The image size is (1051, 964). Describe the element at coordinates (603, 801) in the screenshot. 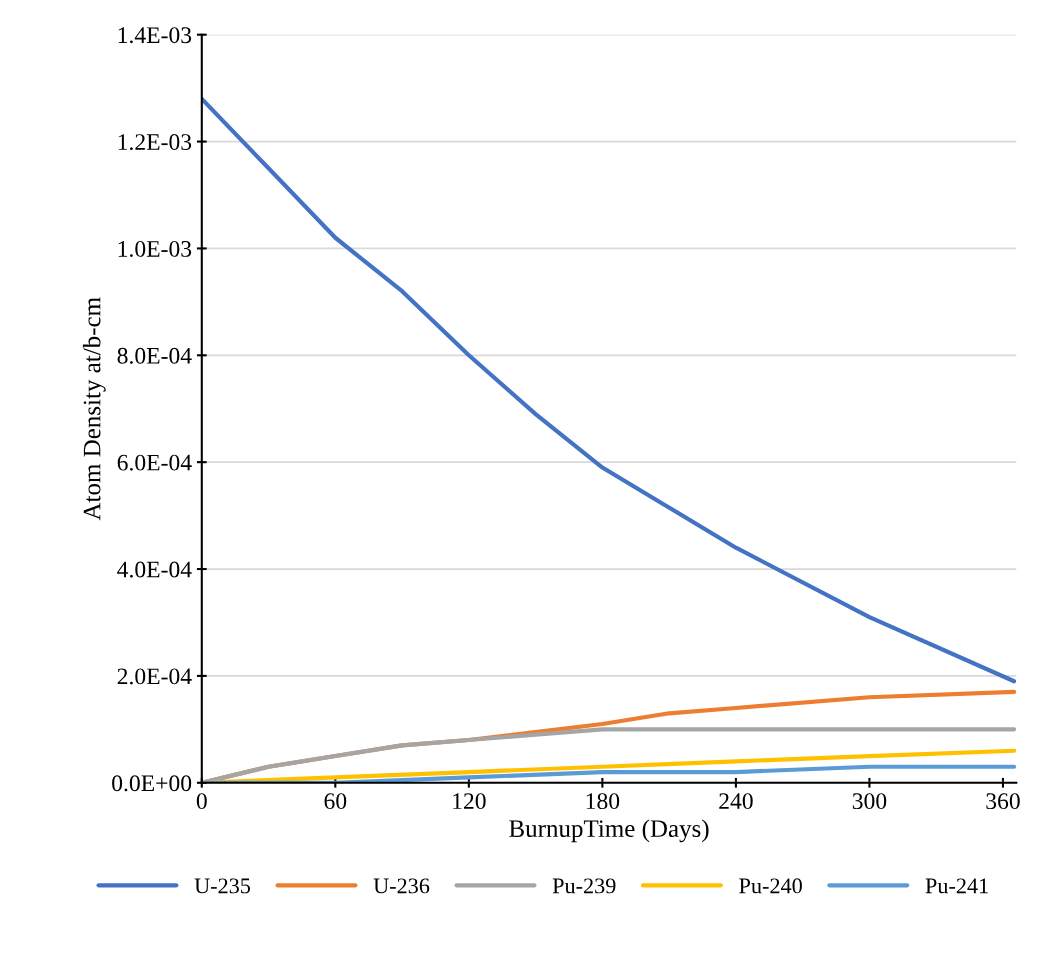

I see `x-tick-label: 180` at that location.